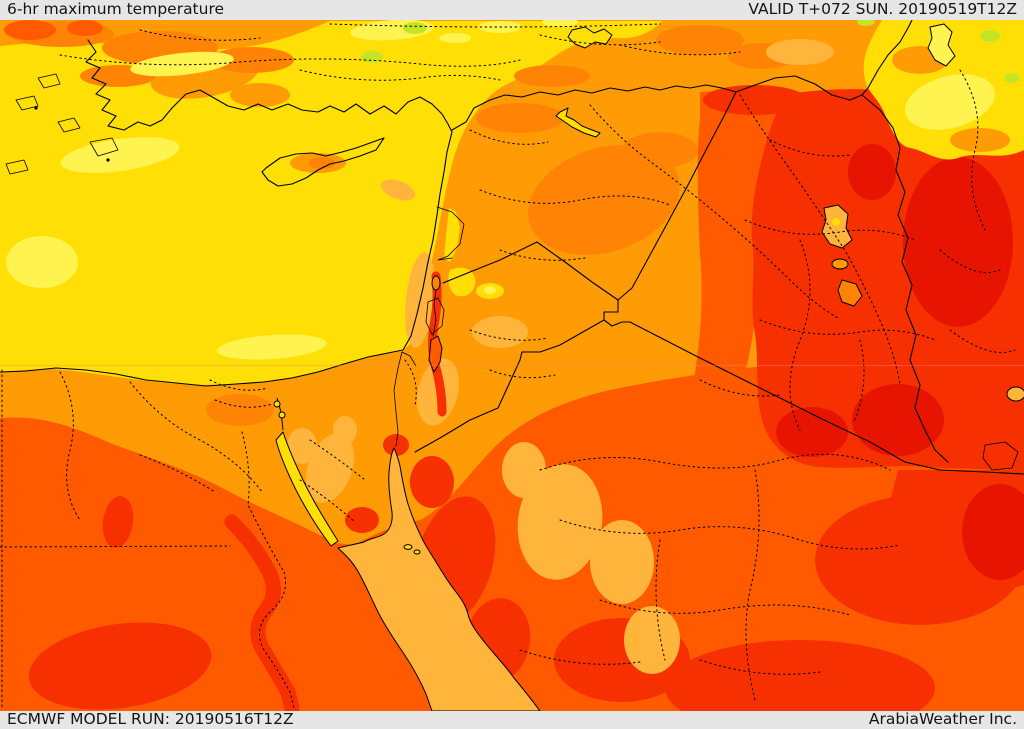 The height and width of the screenshot is (729, 1024). I want to click on valid-time-label: VALID T+072 SUN. 20190519T12Z, so click(882, 9).